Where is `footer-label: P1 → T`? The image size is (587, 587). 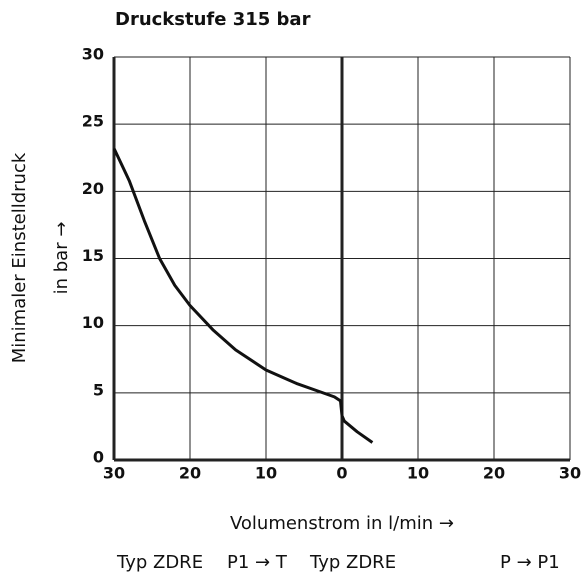 footer-label: P1 → T is located at coordinates (257, 562).